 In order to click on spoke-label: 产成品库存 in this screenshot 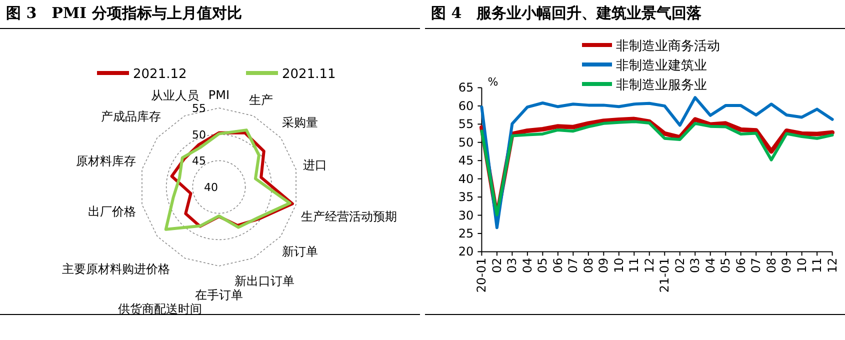, I will do `click(130, 117)`.